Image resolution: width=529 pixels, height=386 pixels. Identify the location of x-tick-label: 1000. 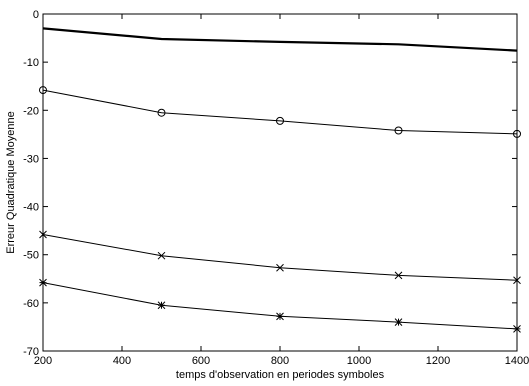
(359, 361).